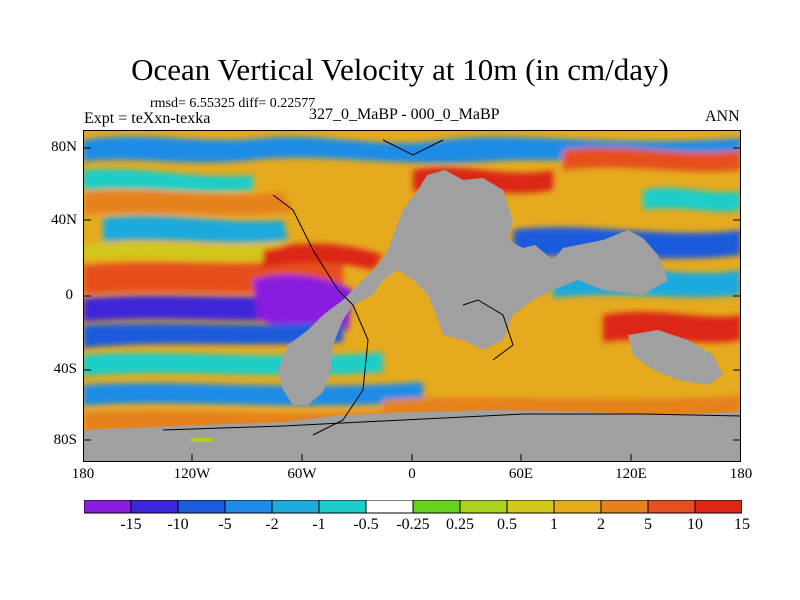 The image size is (800, 600). Describe the element at coordinates (65, 440) in the screenshot. I see `y-tick-80S: 80S` at that location.